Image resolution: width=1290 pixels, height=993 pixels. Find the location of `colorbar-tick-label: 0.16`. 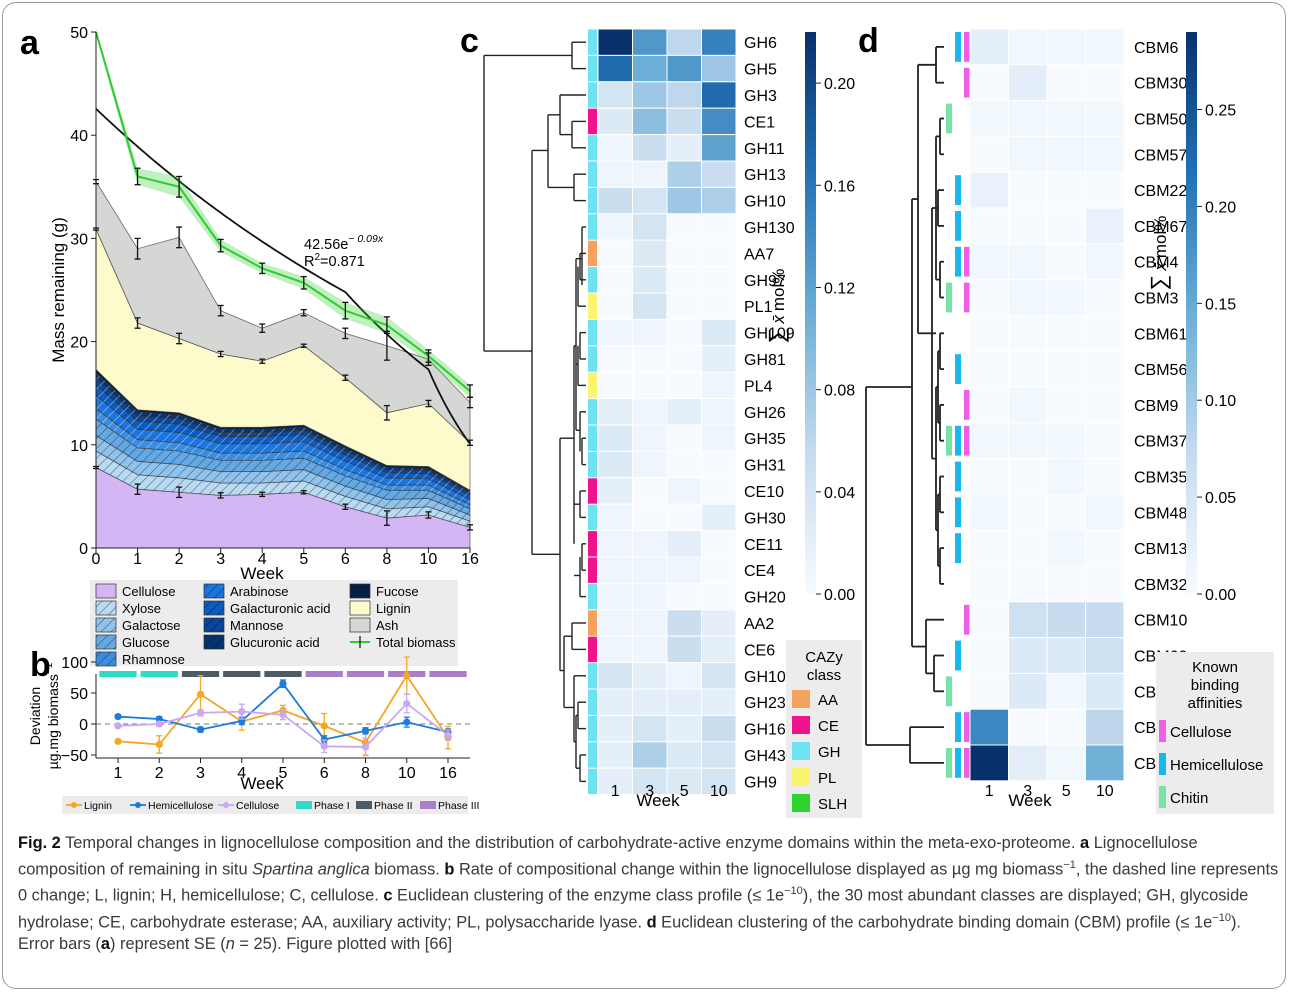

colorbar-tick-label: 0.16 is located at coordinates (839, 186).